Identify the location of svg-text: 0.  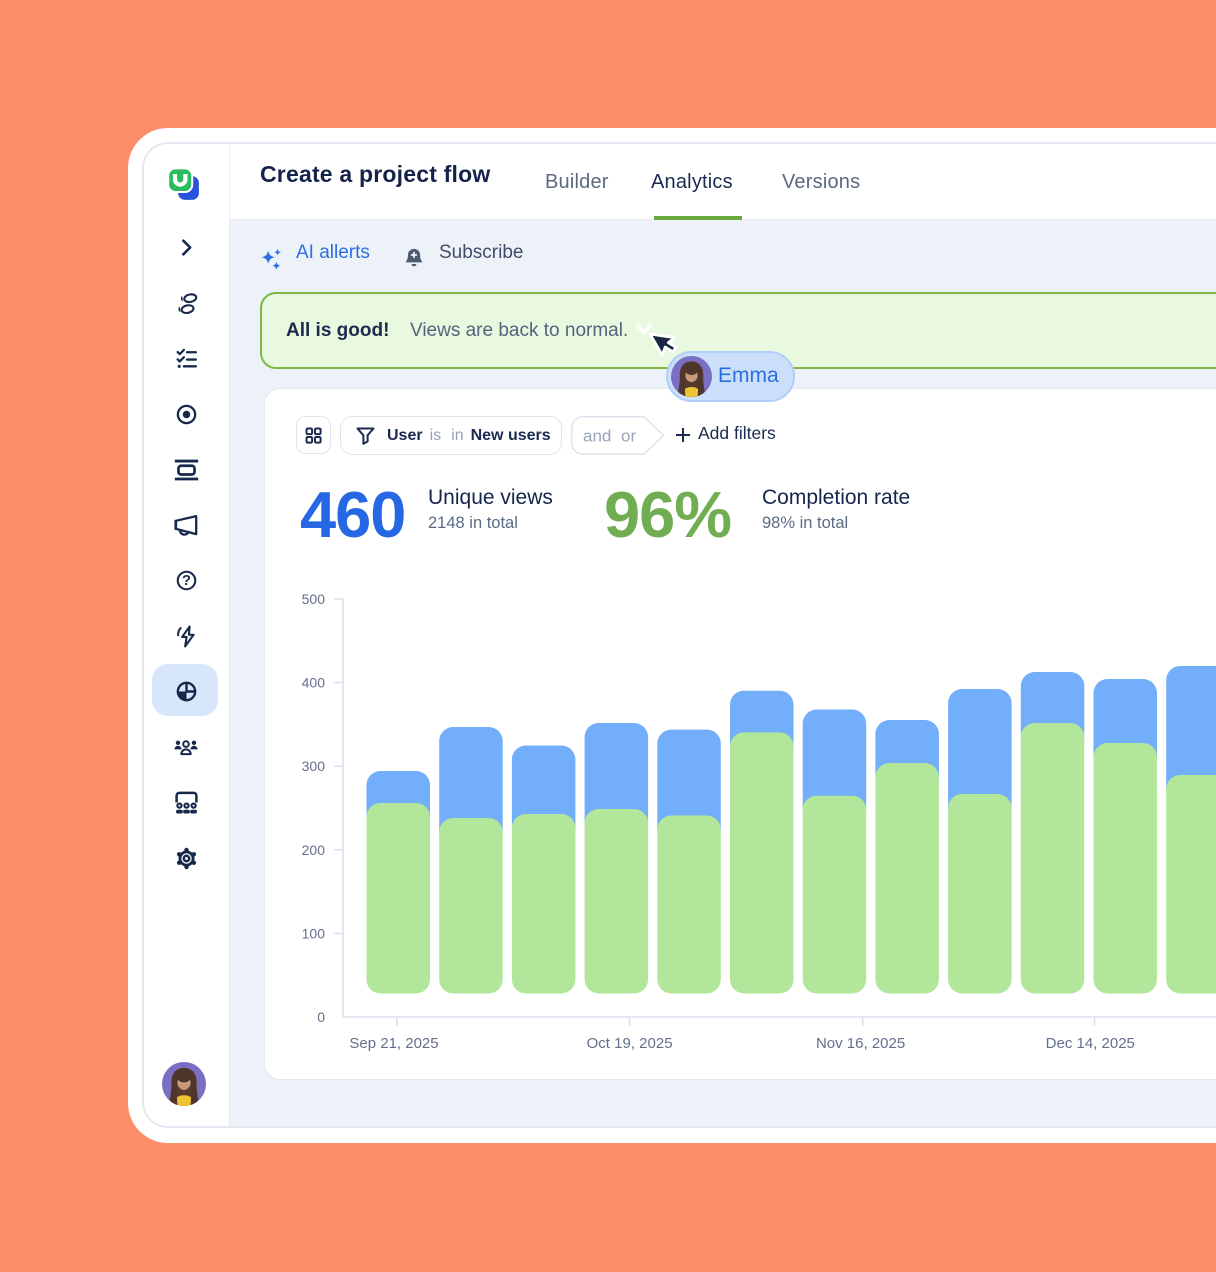
(321, 1017).